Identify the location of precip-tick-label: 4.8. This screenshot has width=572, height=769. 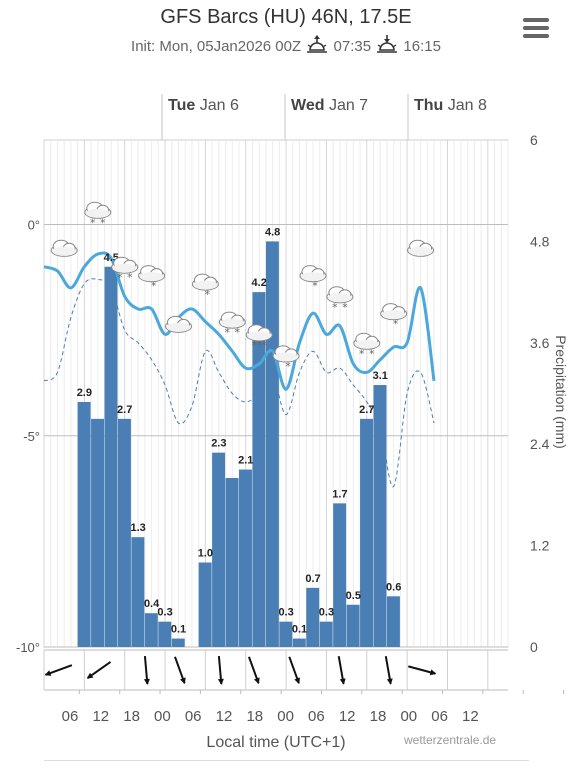
(540, 241).